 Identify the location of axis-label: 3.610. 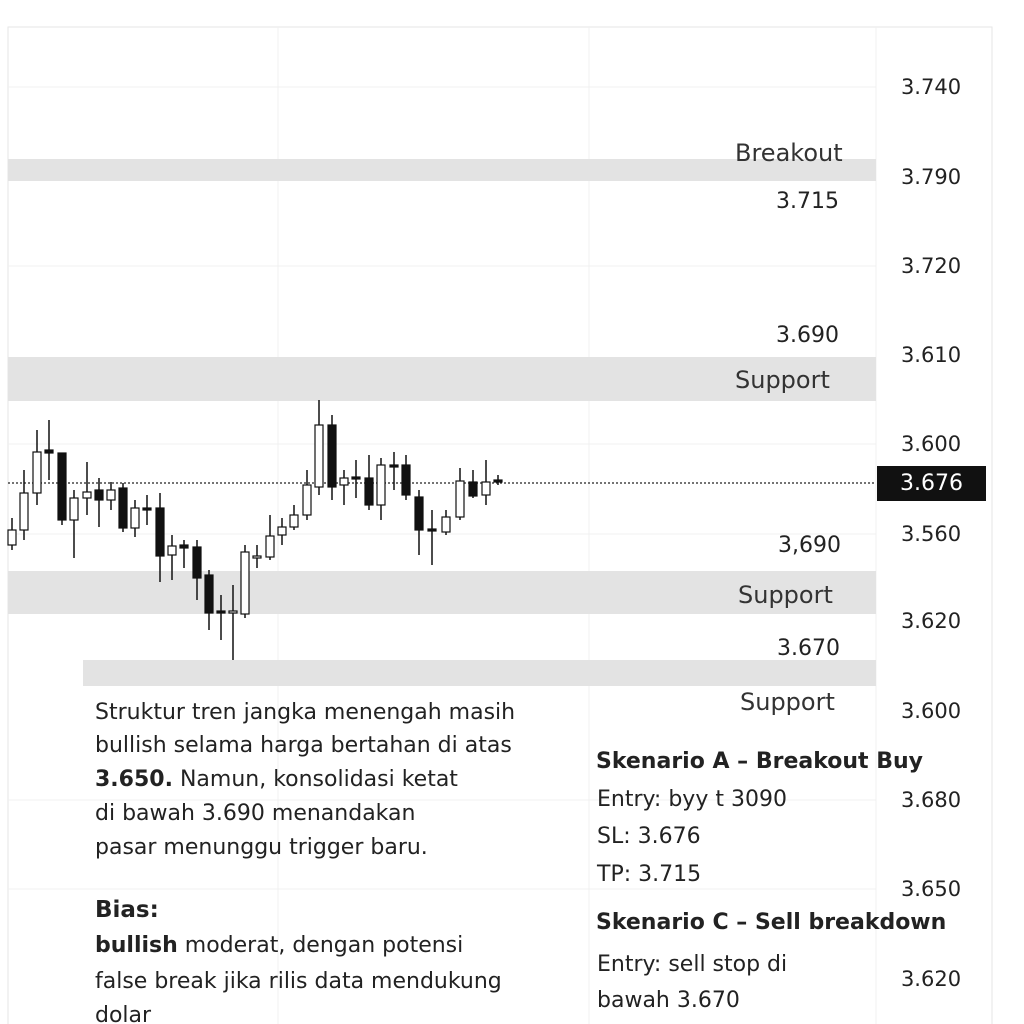
(931, 355).